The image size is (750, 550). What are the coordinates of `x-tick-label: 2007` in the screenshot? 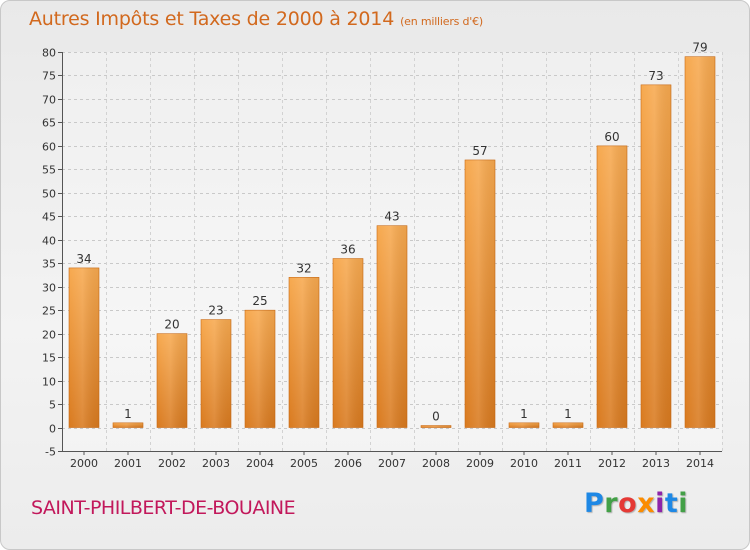 It's located at (392, 463).